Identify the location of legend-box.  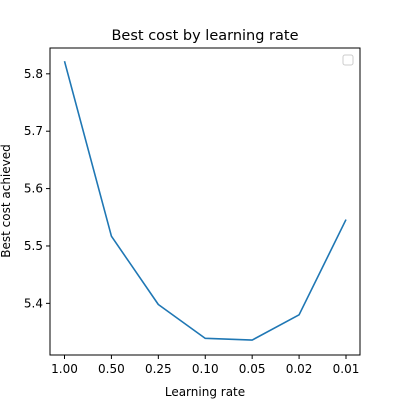
(348, 60).